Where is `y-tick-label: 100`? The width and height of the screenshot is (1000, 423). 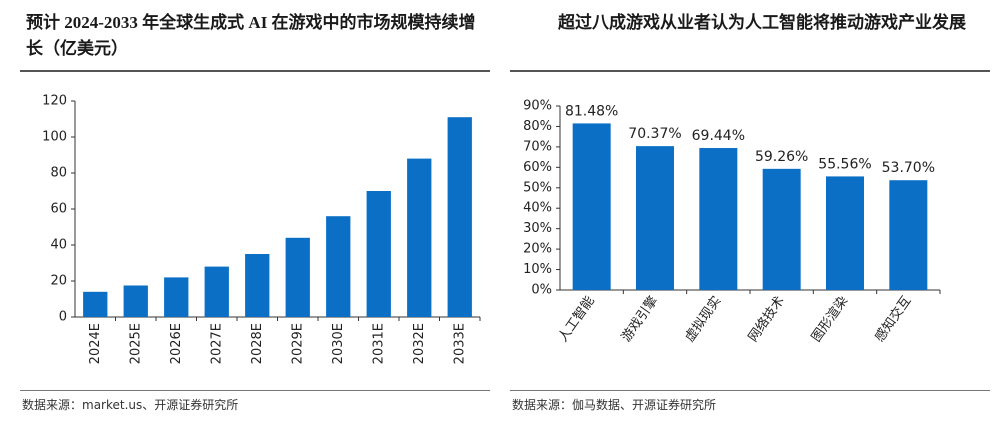
y-tick-label: 100 is located at coordinates (54, 137).